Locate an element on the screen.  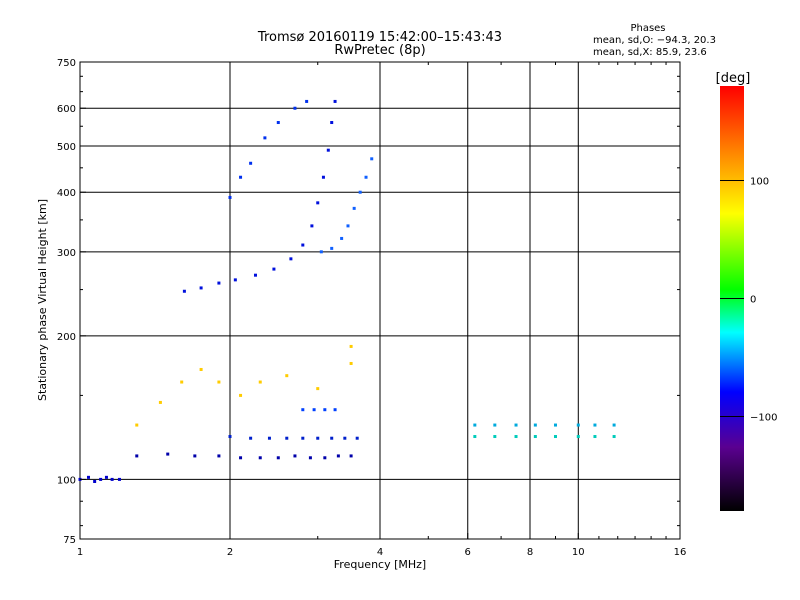
y-axis-label: Stationary phase Virtual Height [km] is located at coordinates (42, 300).